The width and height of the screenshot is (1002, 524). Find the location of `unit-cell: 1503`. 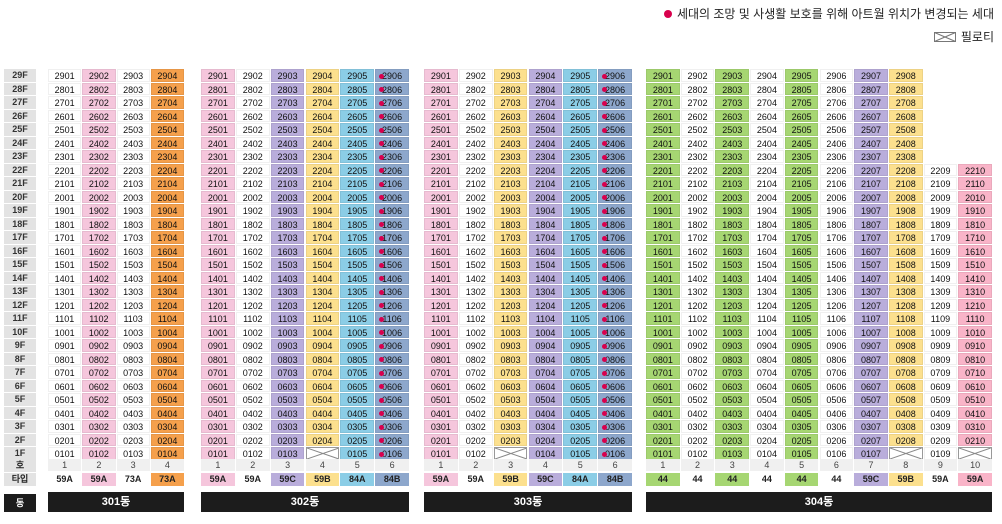

unit-cell: 1503 is located at coordinates (732, 264).